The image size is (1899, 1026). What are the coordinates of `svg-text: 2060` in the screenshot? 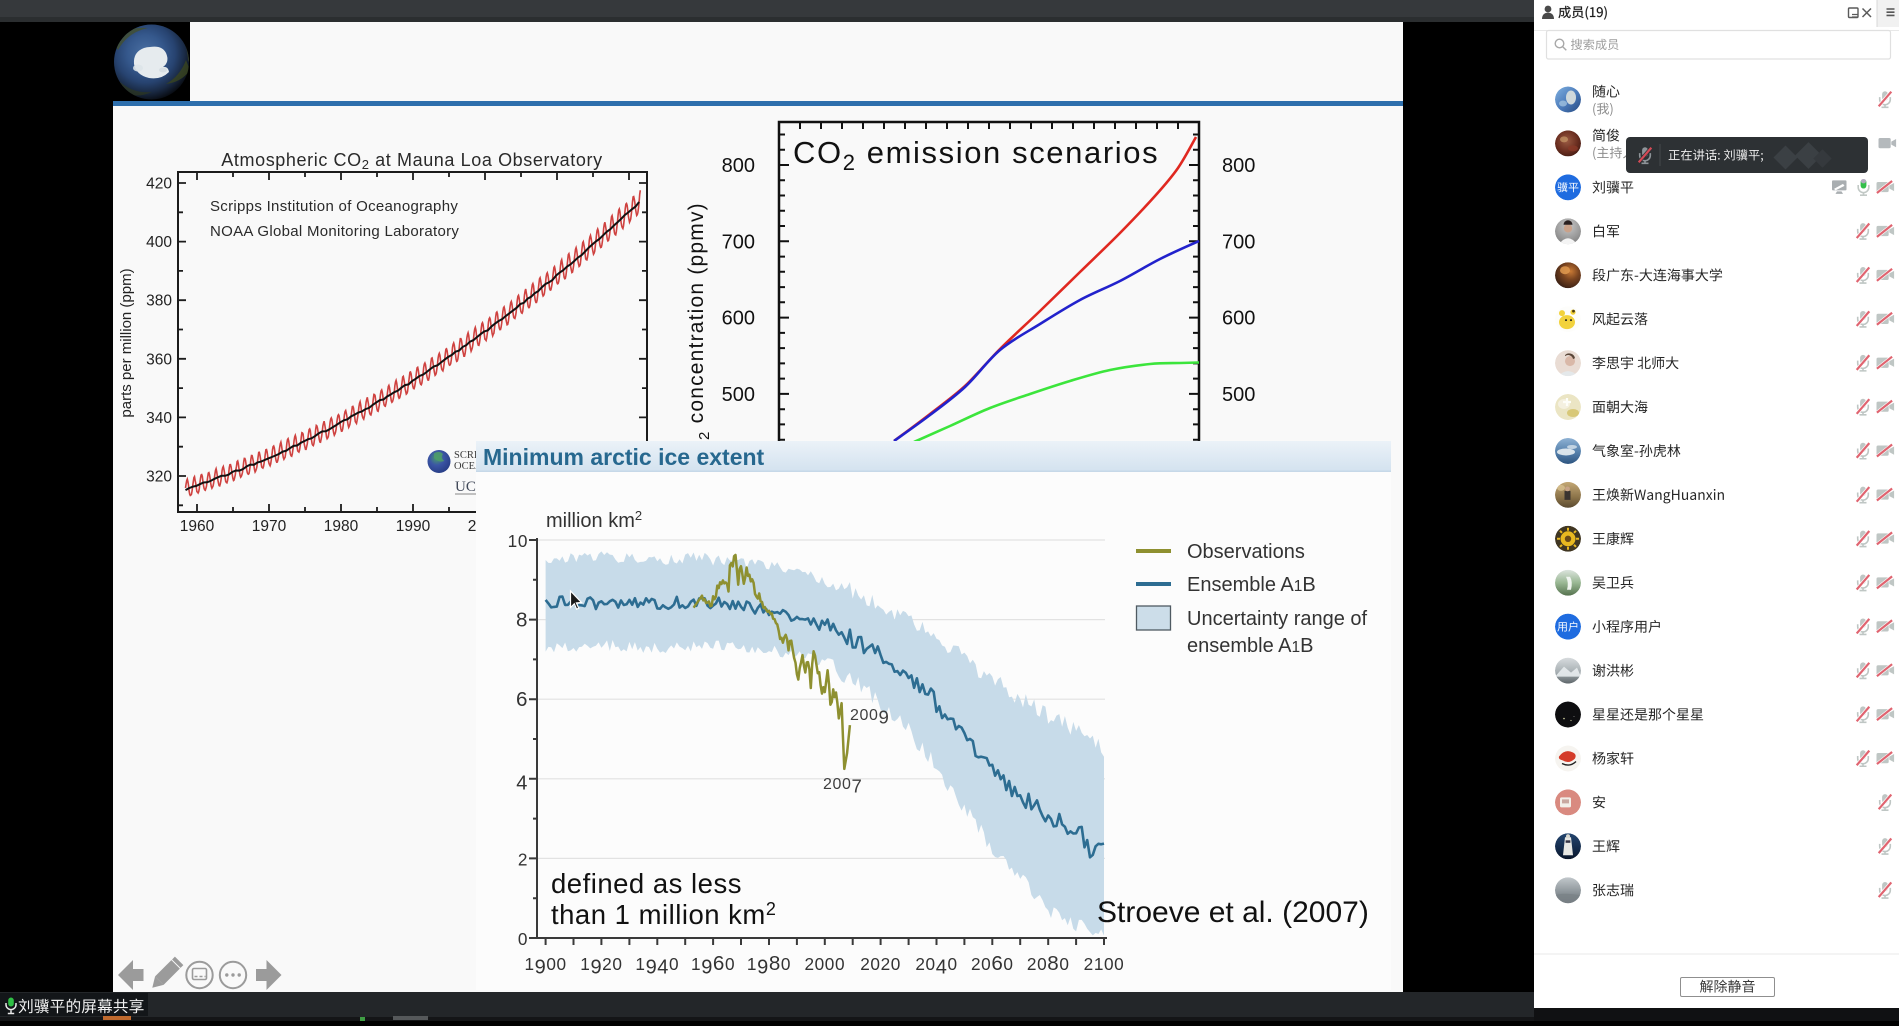 It's located at (992, 963).